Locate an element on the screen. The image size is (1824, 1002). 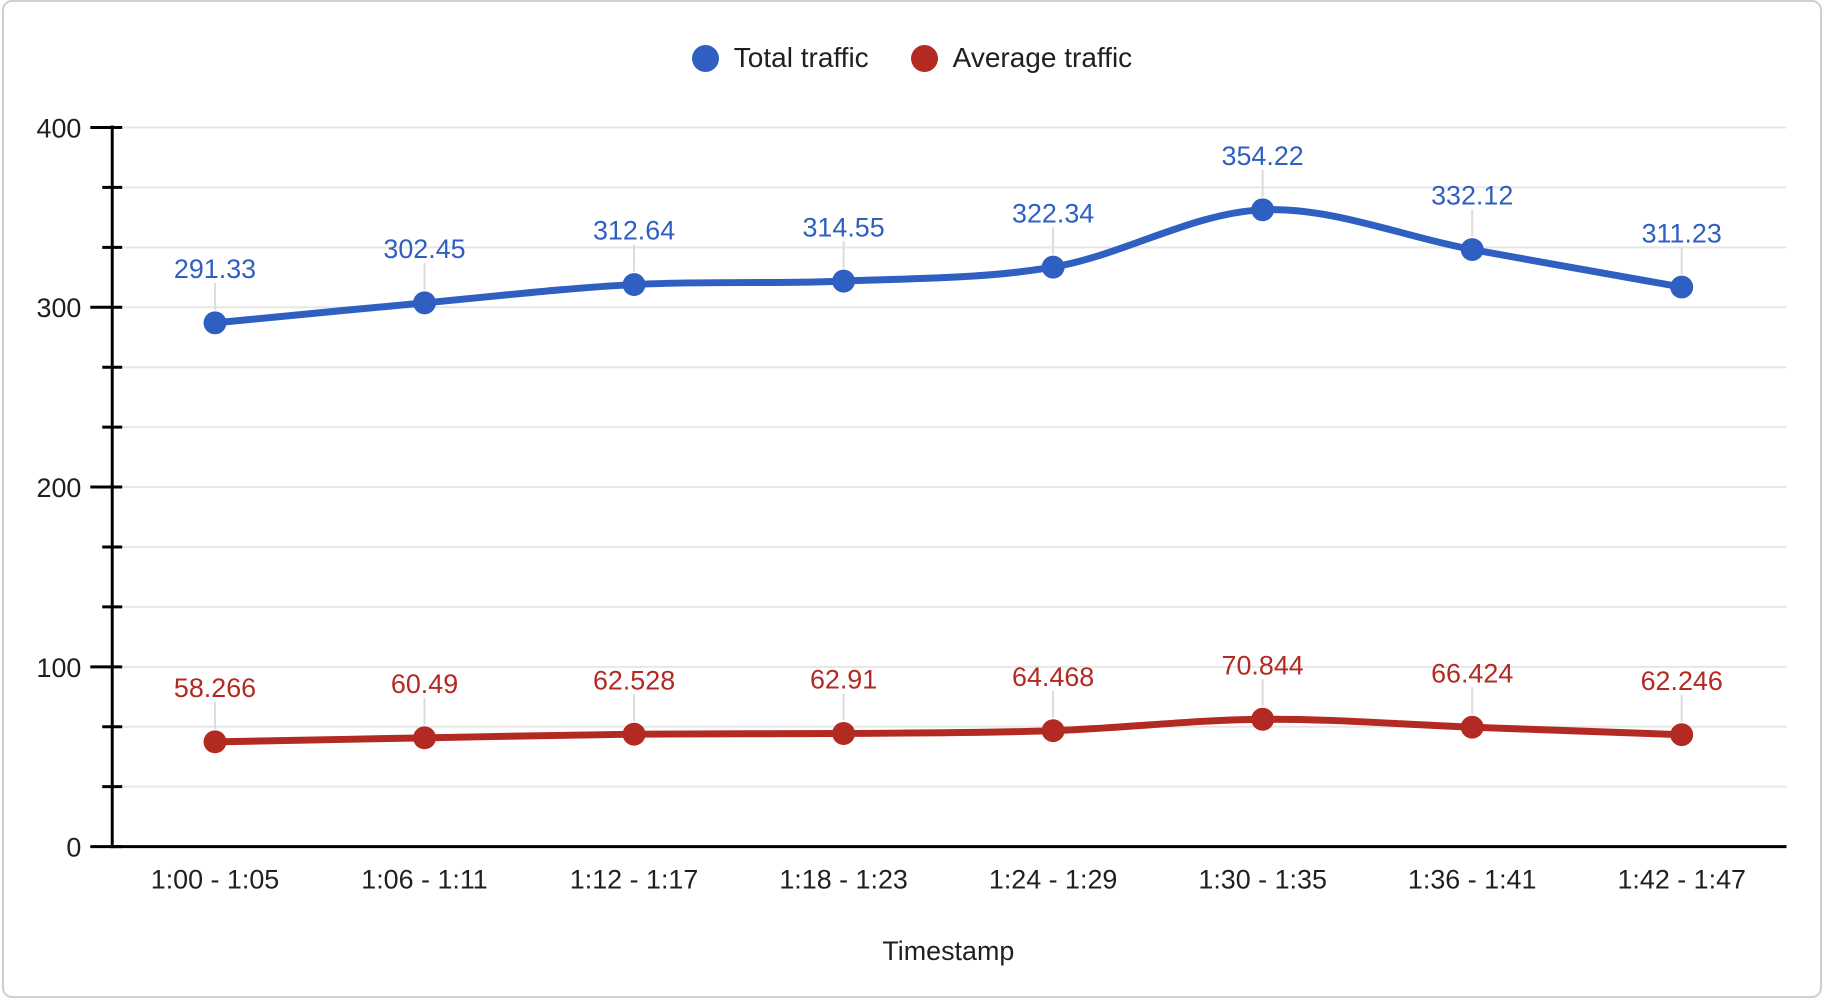
data-label-average-traffic: 70.844 is located at coordinates (1263, 665).